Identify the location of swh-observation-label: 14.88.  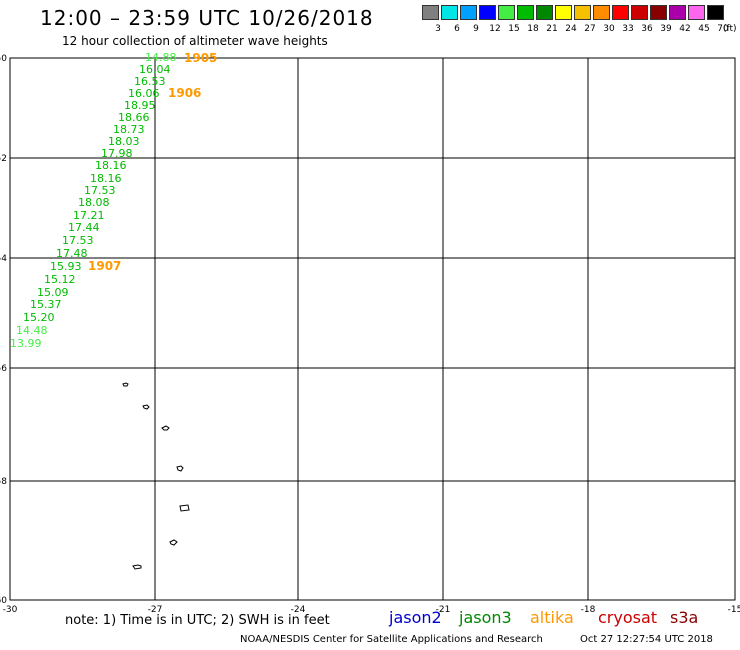
(161, 57).